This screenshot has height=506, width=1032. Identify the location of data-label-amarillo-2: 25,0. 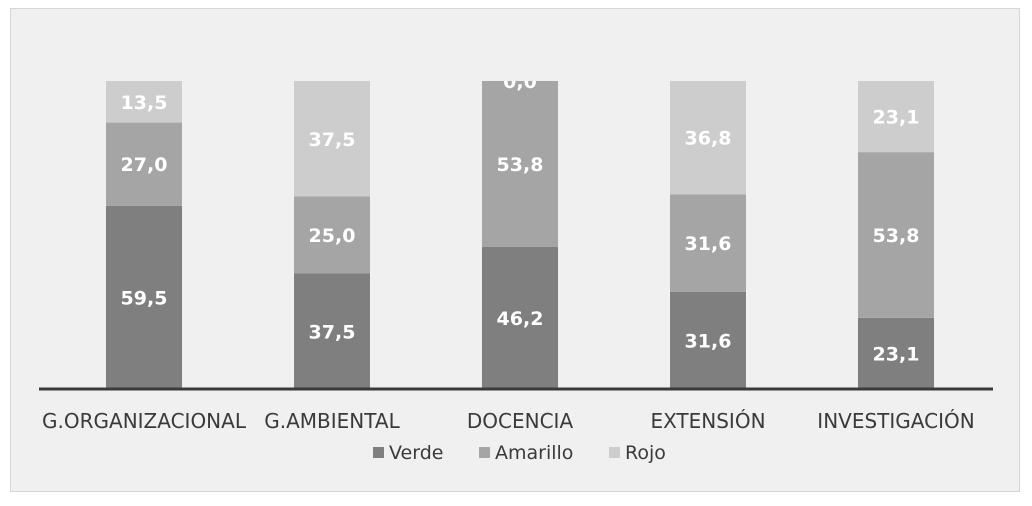
(332, 236).